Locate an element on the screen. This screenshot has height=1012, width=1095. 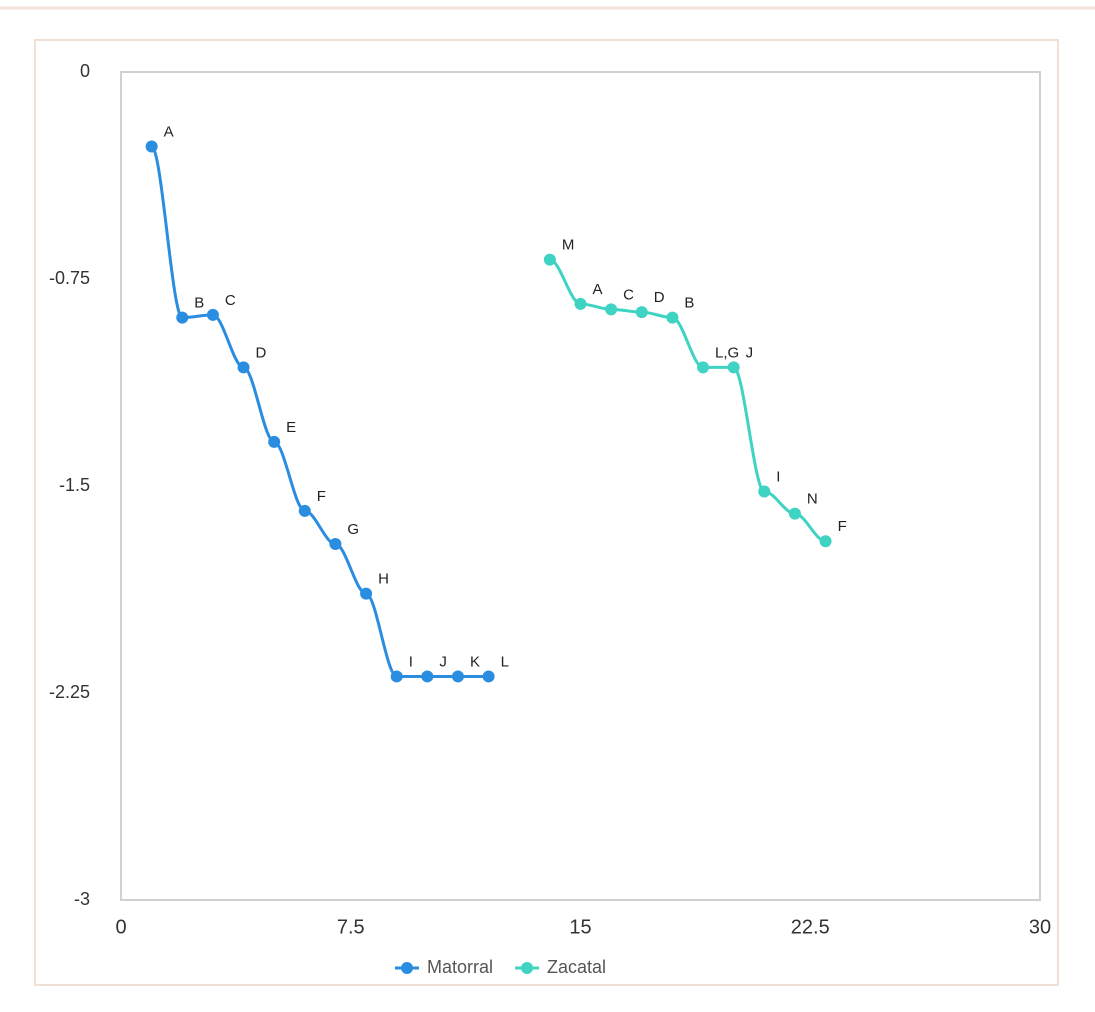
x-tick-label: 22.5 is located at coordinates (810, 927).